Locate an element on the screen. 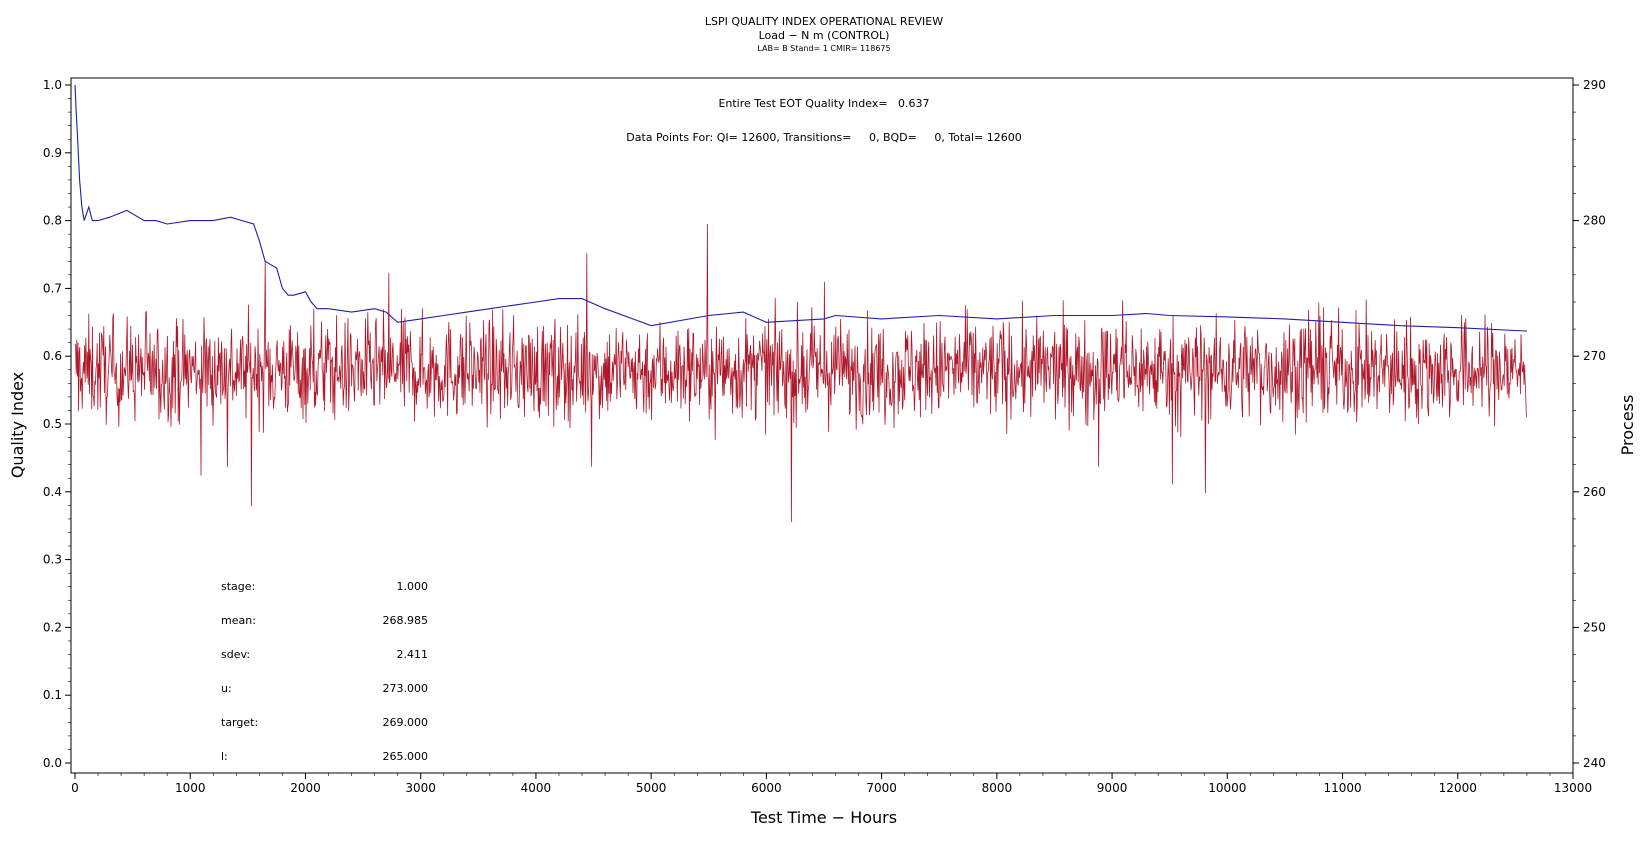 The width and height of the screenshot is (1648, 845). x-tick-label: 1000 is located at coordinates (190, 788).